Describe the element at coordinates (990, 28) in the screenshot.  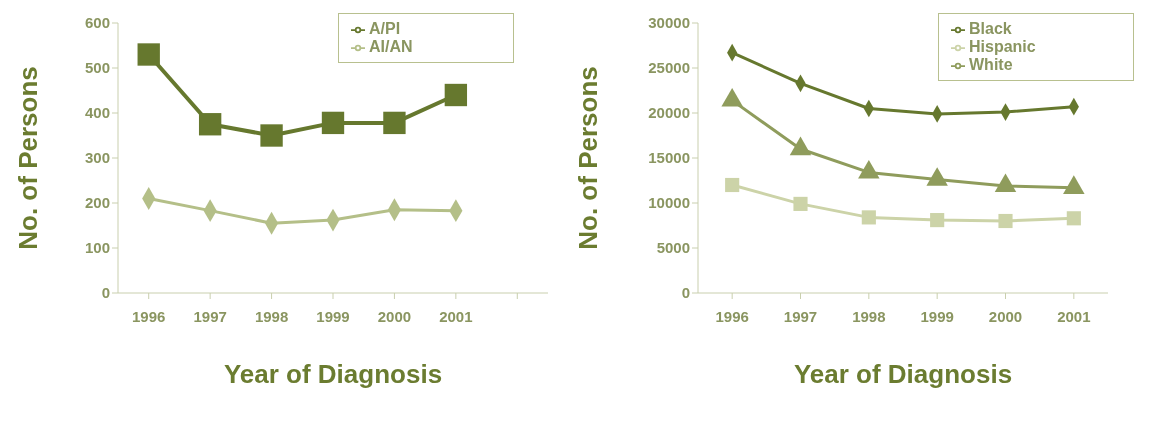
I see `legend-label: Black` at that location.